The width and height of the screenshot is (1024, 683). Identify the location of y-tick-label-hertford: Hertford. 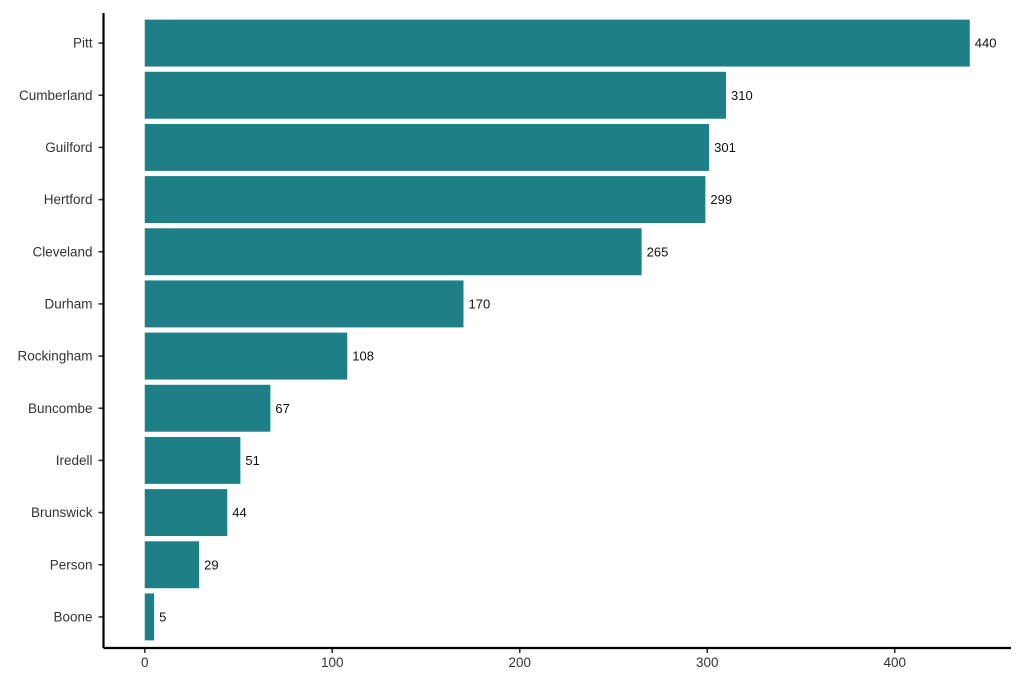
(68, 199).